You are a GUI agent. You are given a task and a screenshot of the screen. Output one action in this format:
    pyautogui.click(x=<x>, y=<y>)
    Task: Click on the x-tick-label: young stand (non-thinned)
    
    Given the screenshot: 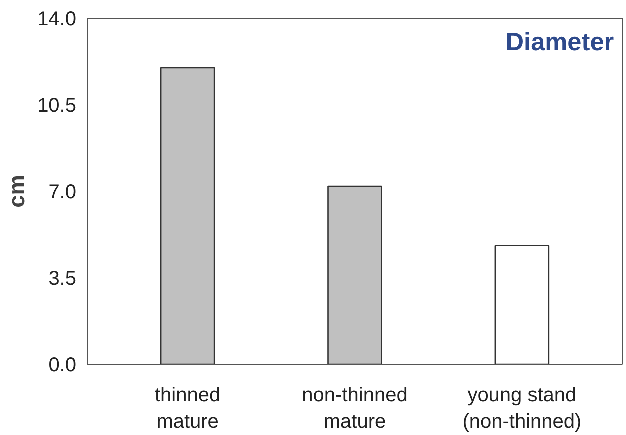 What is the action you would take?
    pyautogui.click(x=522, y=408)
    